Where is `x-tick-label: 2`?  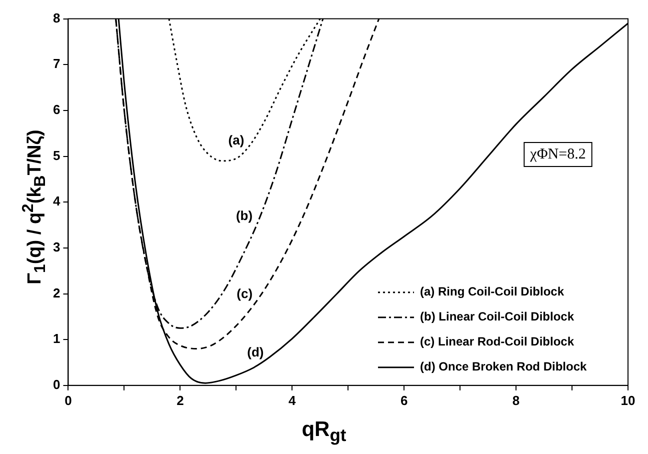 x-tick-label: 2 is located at coordinates (180, 400).